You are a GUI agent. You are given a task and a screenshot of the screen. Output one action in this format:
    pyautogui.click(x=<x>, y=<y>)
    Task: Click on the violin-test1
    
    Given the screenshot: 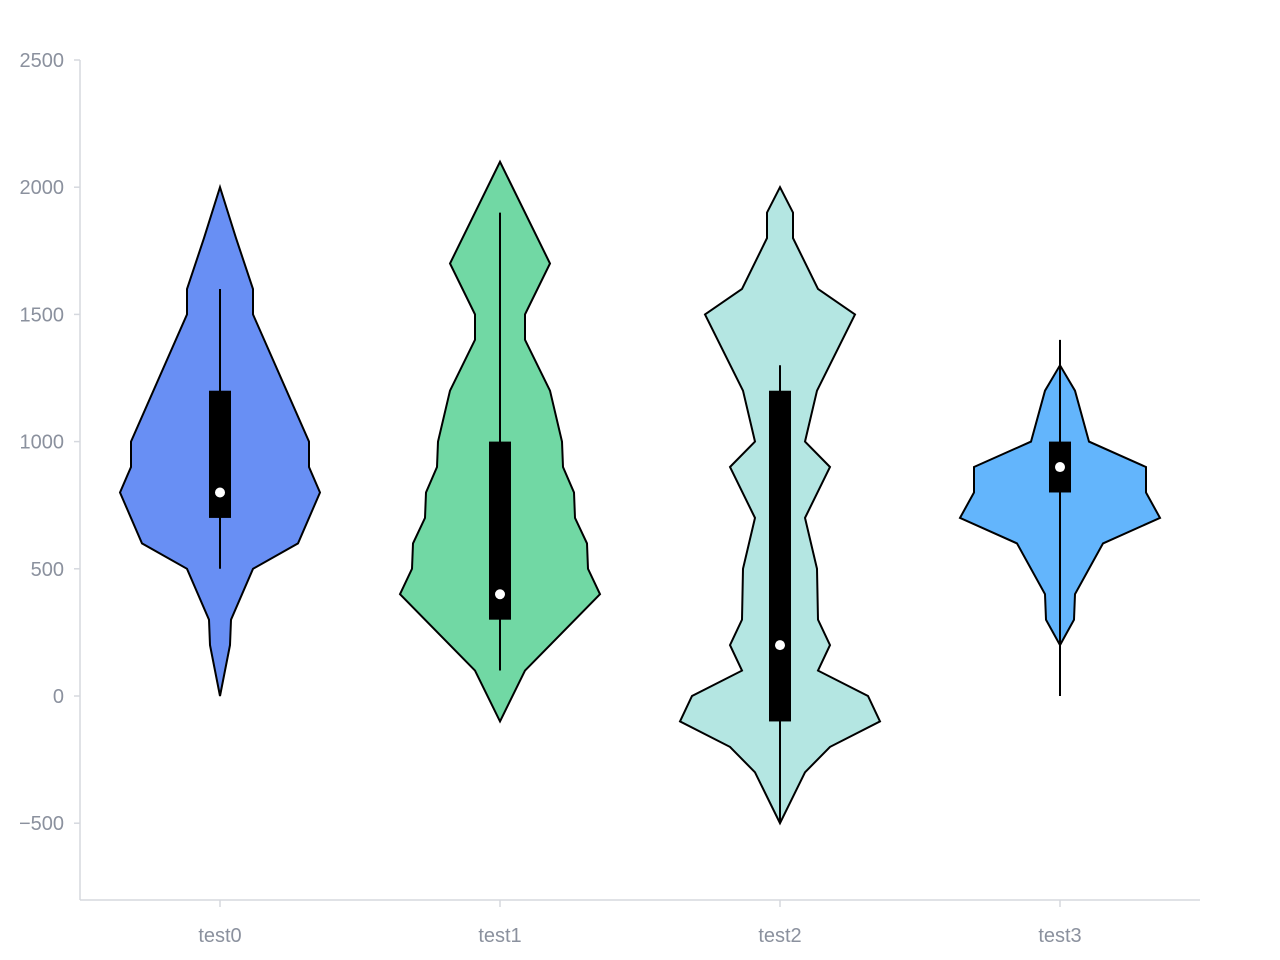 What is the action you would take?
    pyautogui.click(x=500, y=441)
    